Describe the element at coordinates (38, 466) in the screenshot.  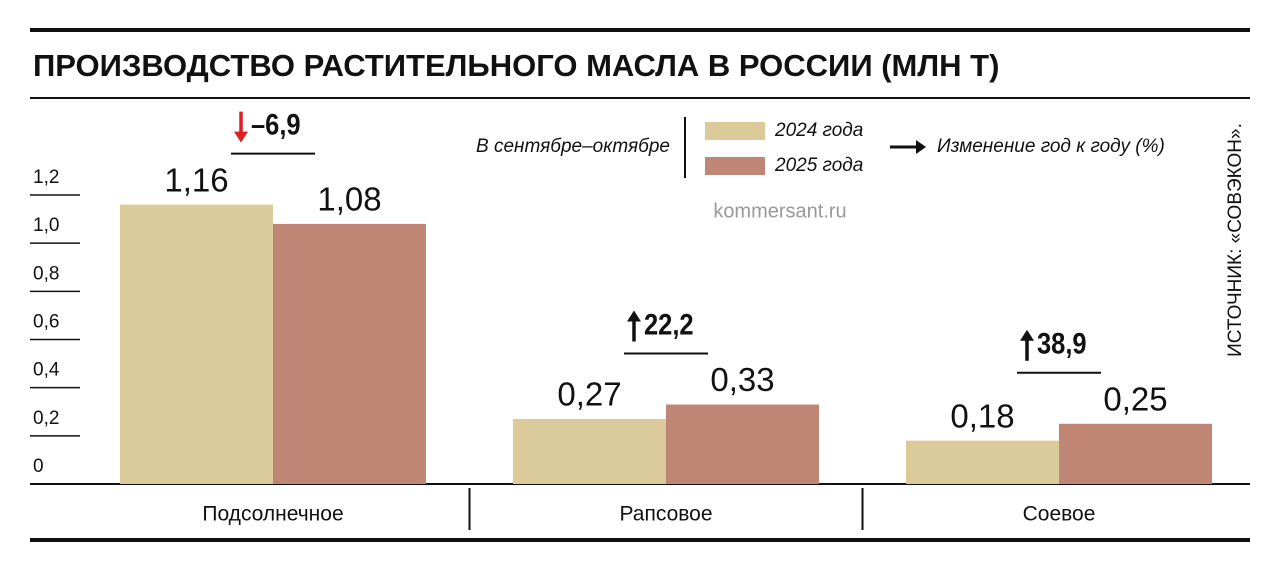
I see `y-tick-label: 0` at that location.